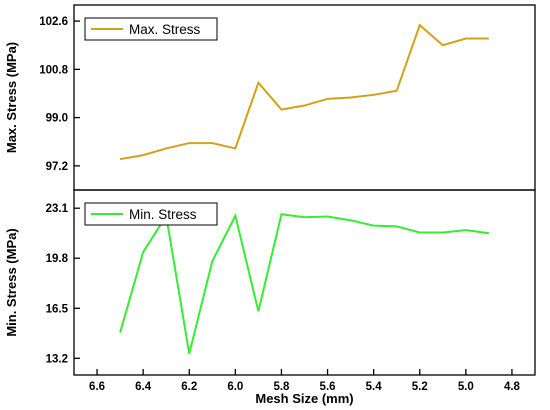  Describe the element at coordinates (57, 359) in the screenshot. I see `min-stress-y-tick-label: 13.2` at that location.